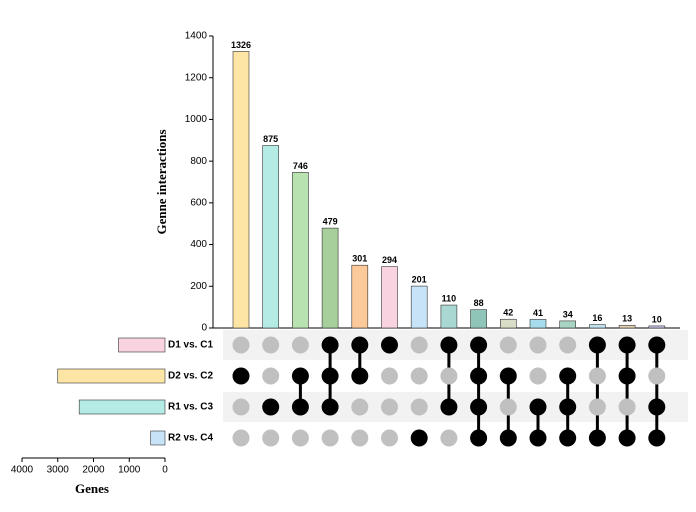 The image size is (696, 512). What do you see at coordinates (508, 313) in the screenshot?
I see `bar-value-label: 42` at bounding box center [508, 313].